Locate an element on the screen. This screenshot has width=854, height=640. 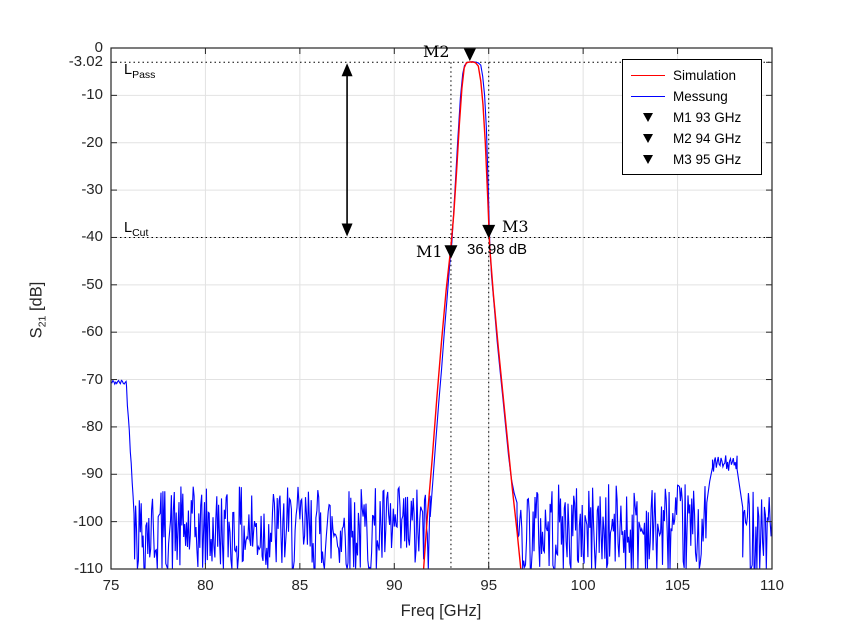
y-tick-label: -60 is located at coordinates (92, 332).